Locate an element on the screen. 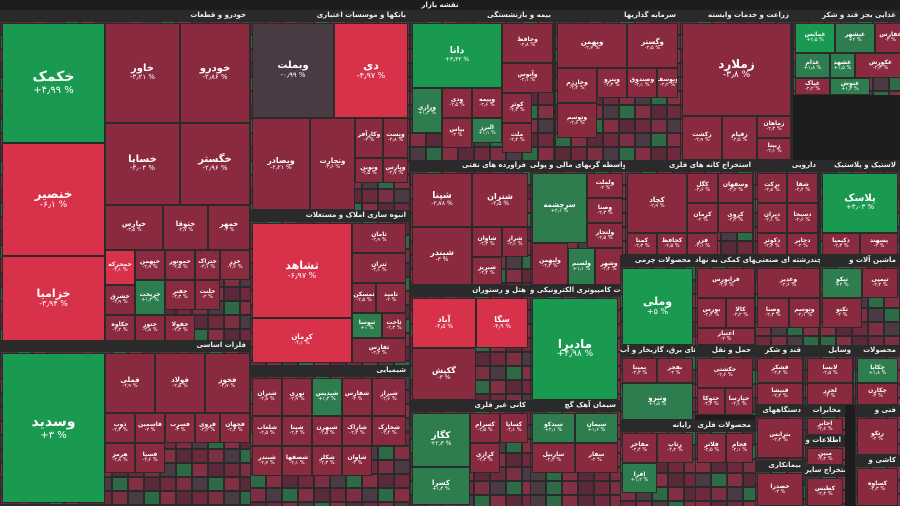 Image resolution: width=900 pixels, height=506 pixels. stock-tile: وتوسم -۲٫۶ % is located at coordinates (577, 120).